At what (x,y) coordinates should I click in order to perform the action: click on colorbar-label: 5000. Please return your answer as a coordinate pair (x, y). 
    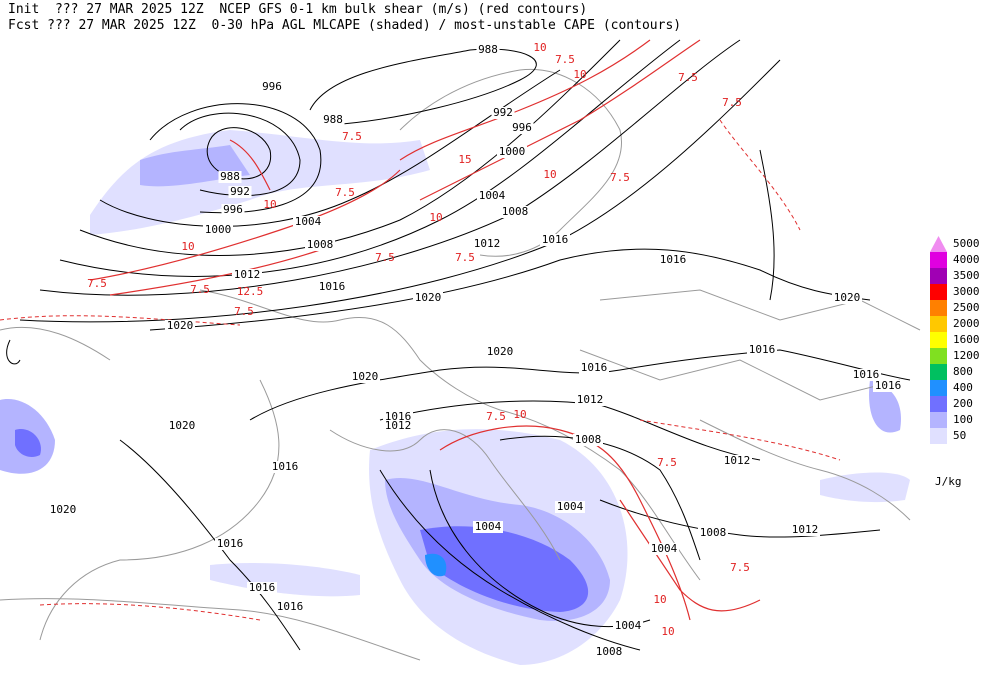
    Looking at the image, I should click on (966, 243).